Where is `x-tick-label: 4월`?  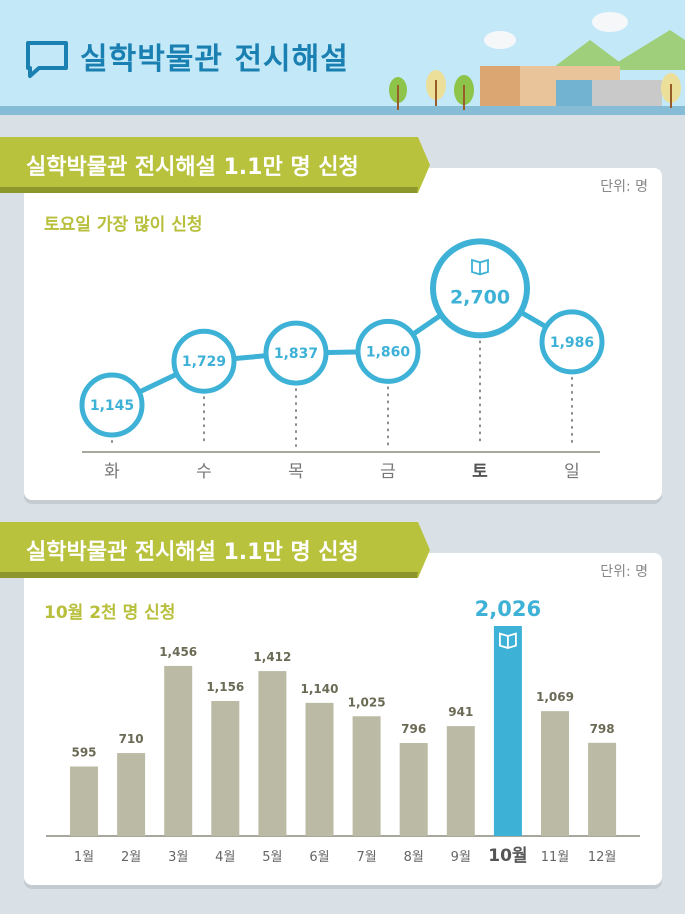
x-tick-label: 4월 is located at coordinates (225, 857).